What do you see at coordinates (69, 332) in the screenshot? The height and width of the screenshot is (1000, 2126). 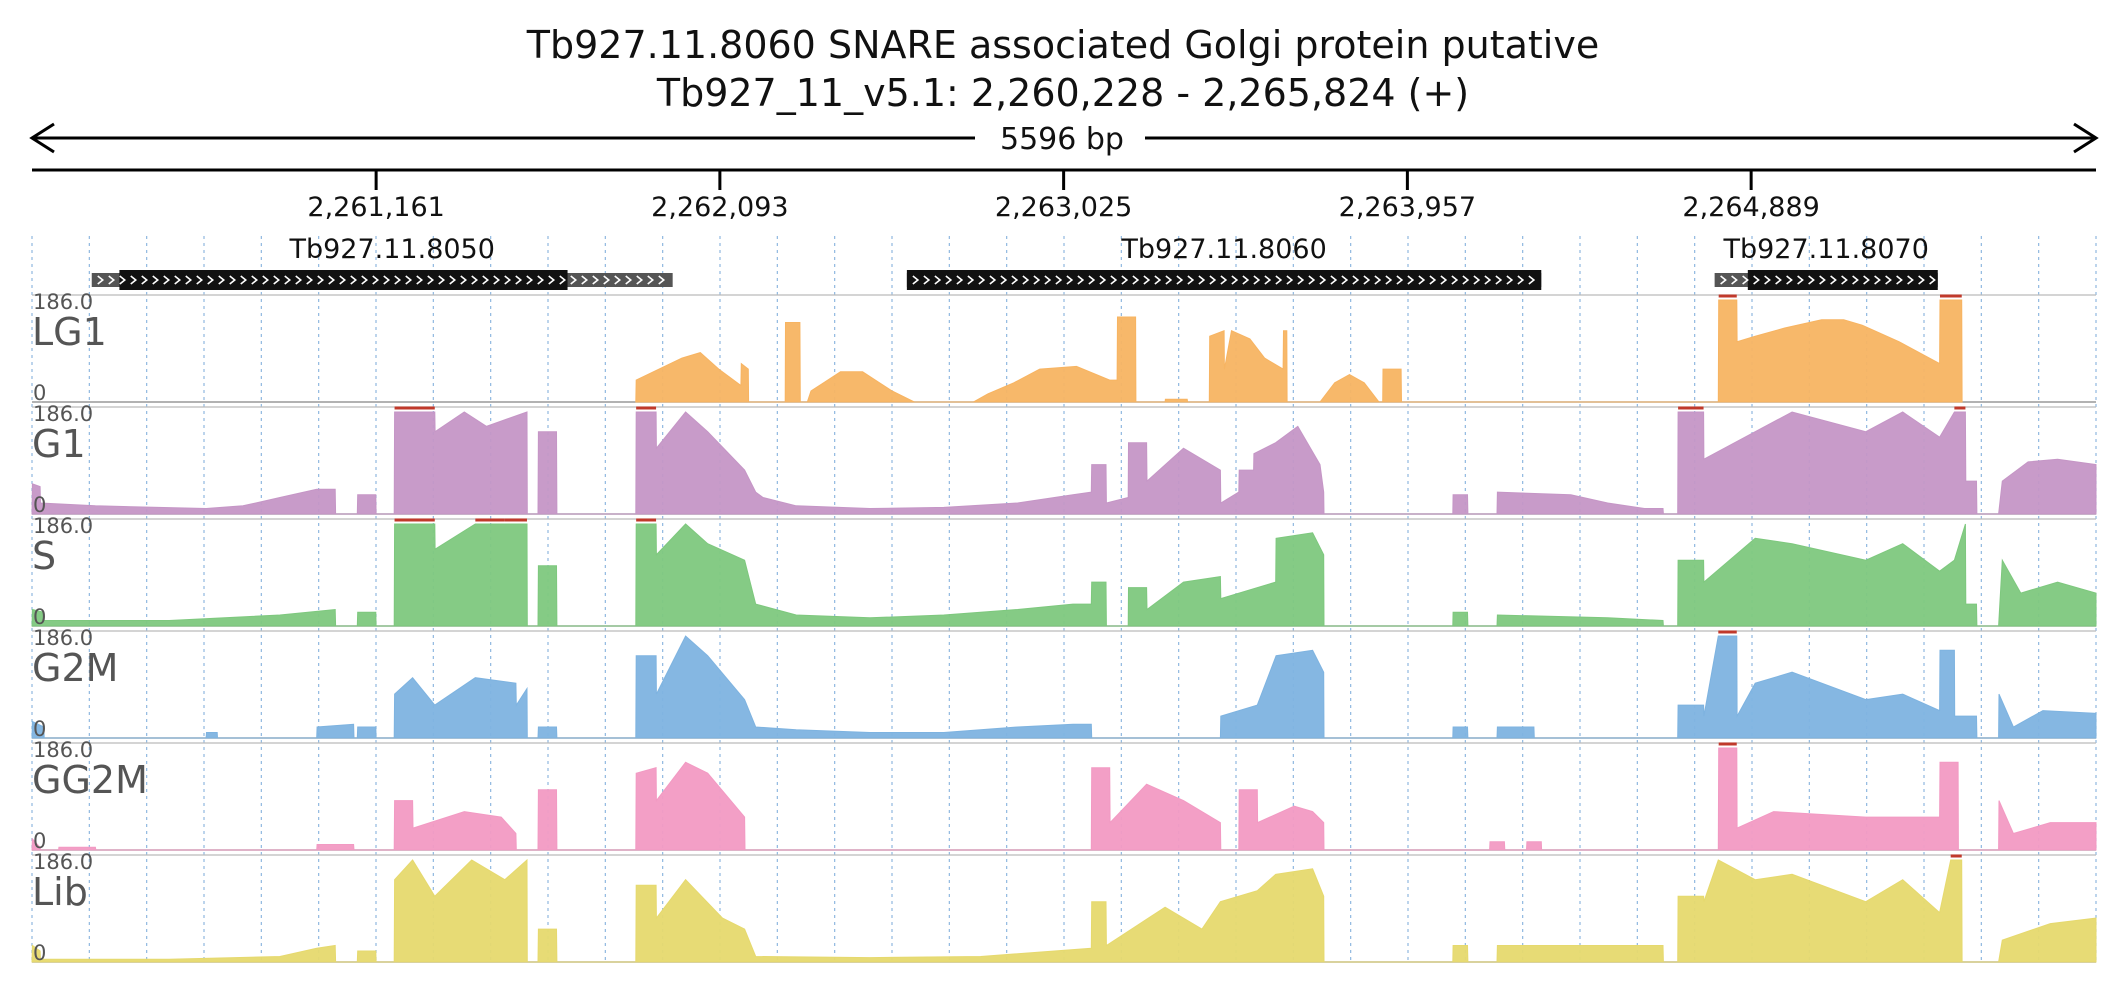 I see `track-name: LG1` at bounding box center [69, 332].